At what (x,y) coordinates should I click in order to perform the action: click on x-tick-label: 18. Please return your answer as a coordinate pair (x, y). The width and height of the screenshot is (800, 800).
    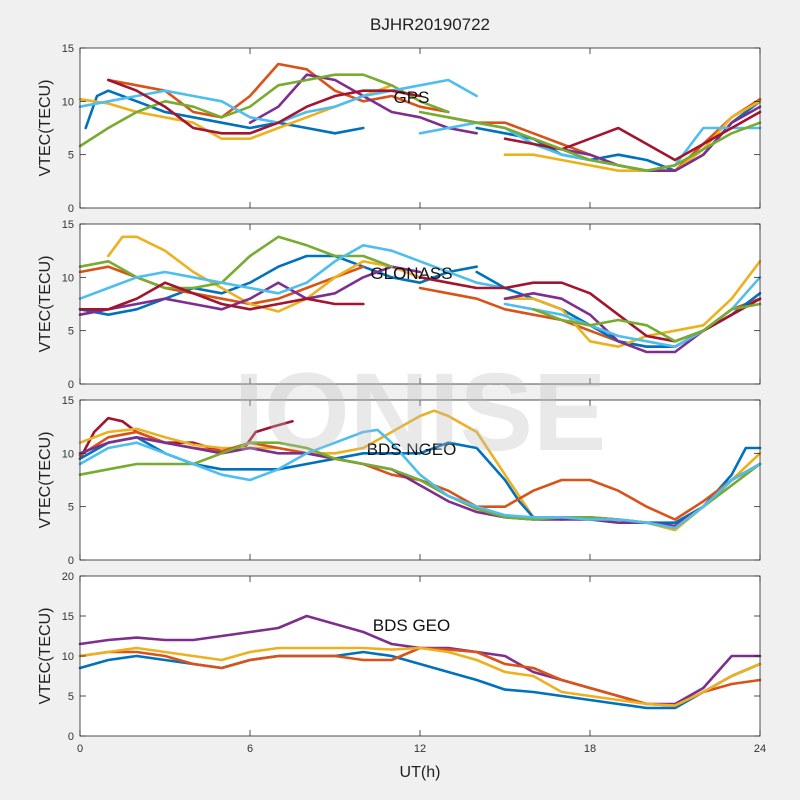
    Looking at the image, I should click on (590, 749).